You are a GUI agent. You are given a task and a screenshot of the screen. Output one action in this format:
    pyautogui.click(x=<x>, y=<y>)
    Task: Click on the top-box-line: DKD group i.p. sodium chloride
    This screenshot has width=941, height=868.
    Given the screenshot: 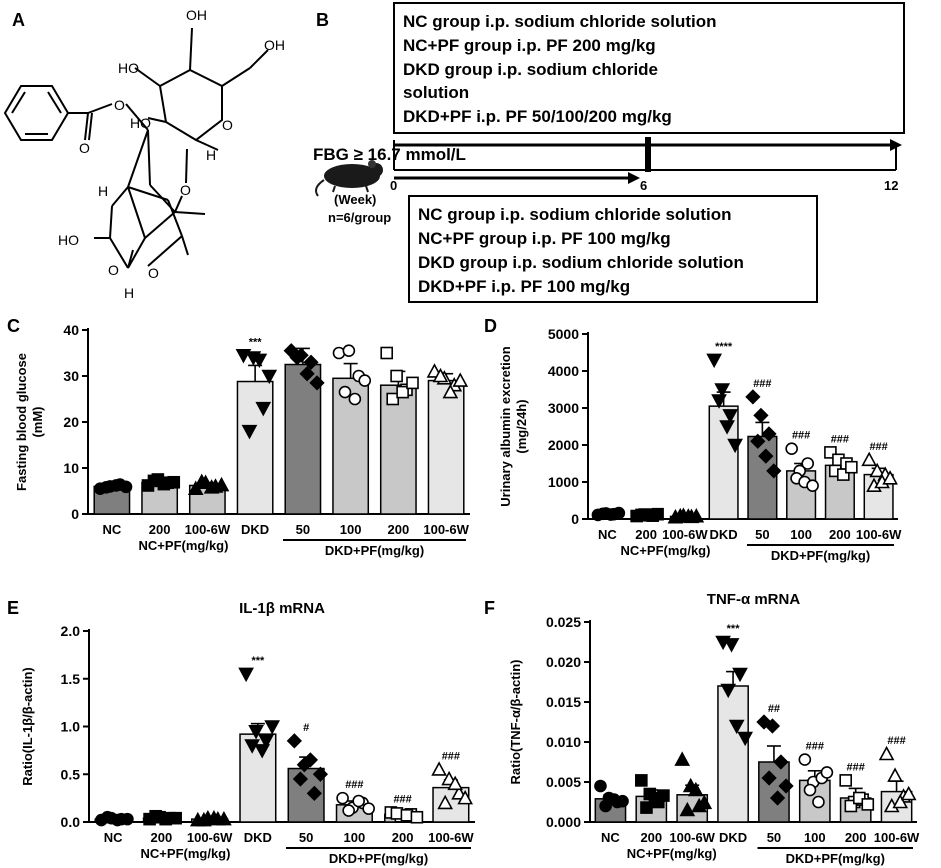 What is the action you would take?
    pyautogui.click(x=530, y=69)
    